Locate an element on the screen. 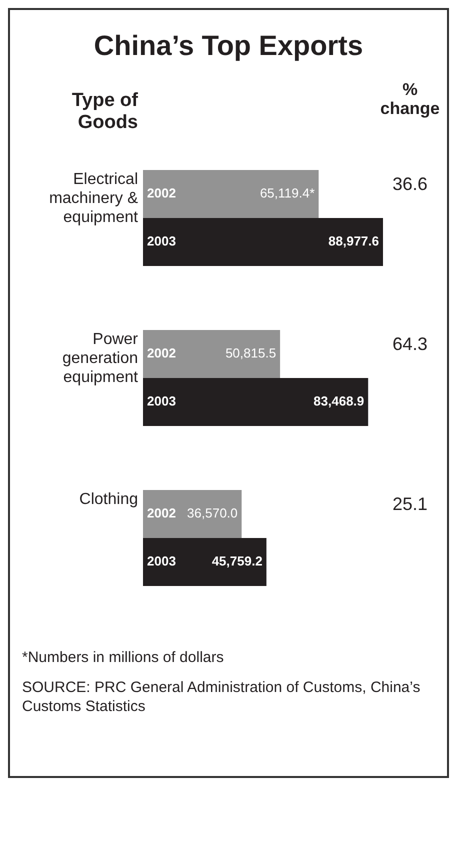 The height and width of the screenshot is (841, 457). y-axis-title: Type of Goods is located at coordinates (104, 112).